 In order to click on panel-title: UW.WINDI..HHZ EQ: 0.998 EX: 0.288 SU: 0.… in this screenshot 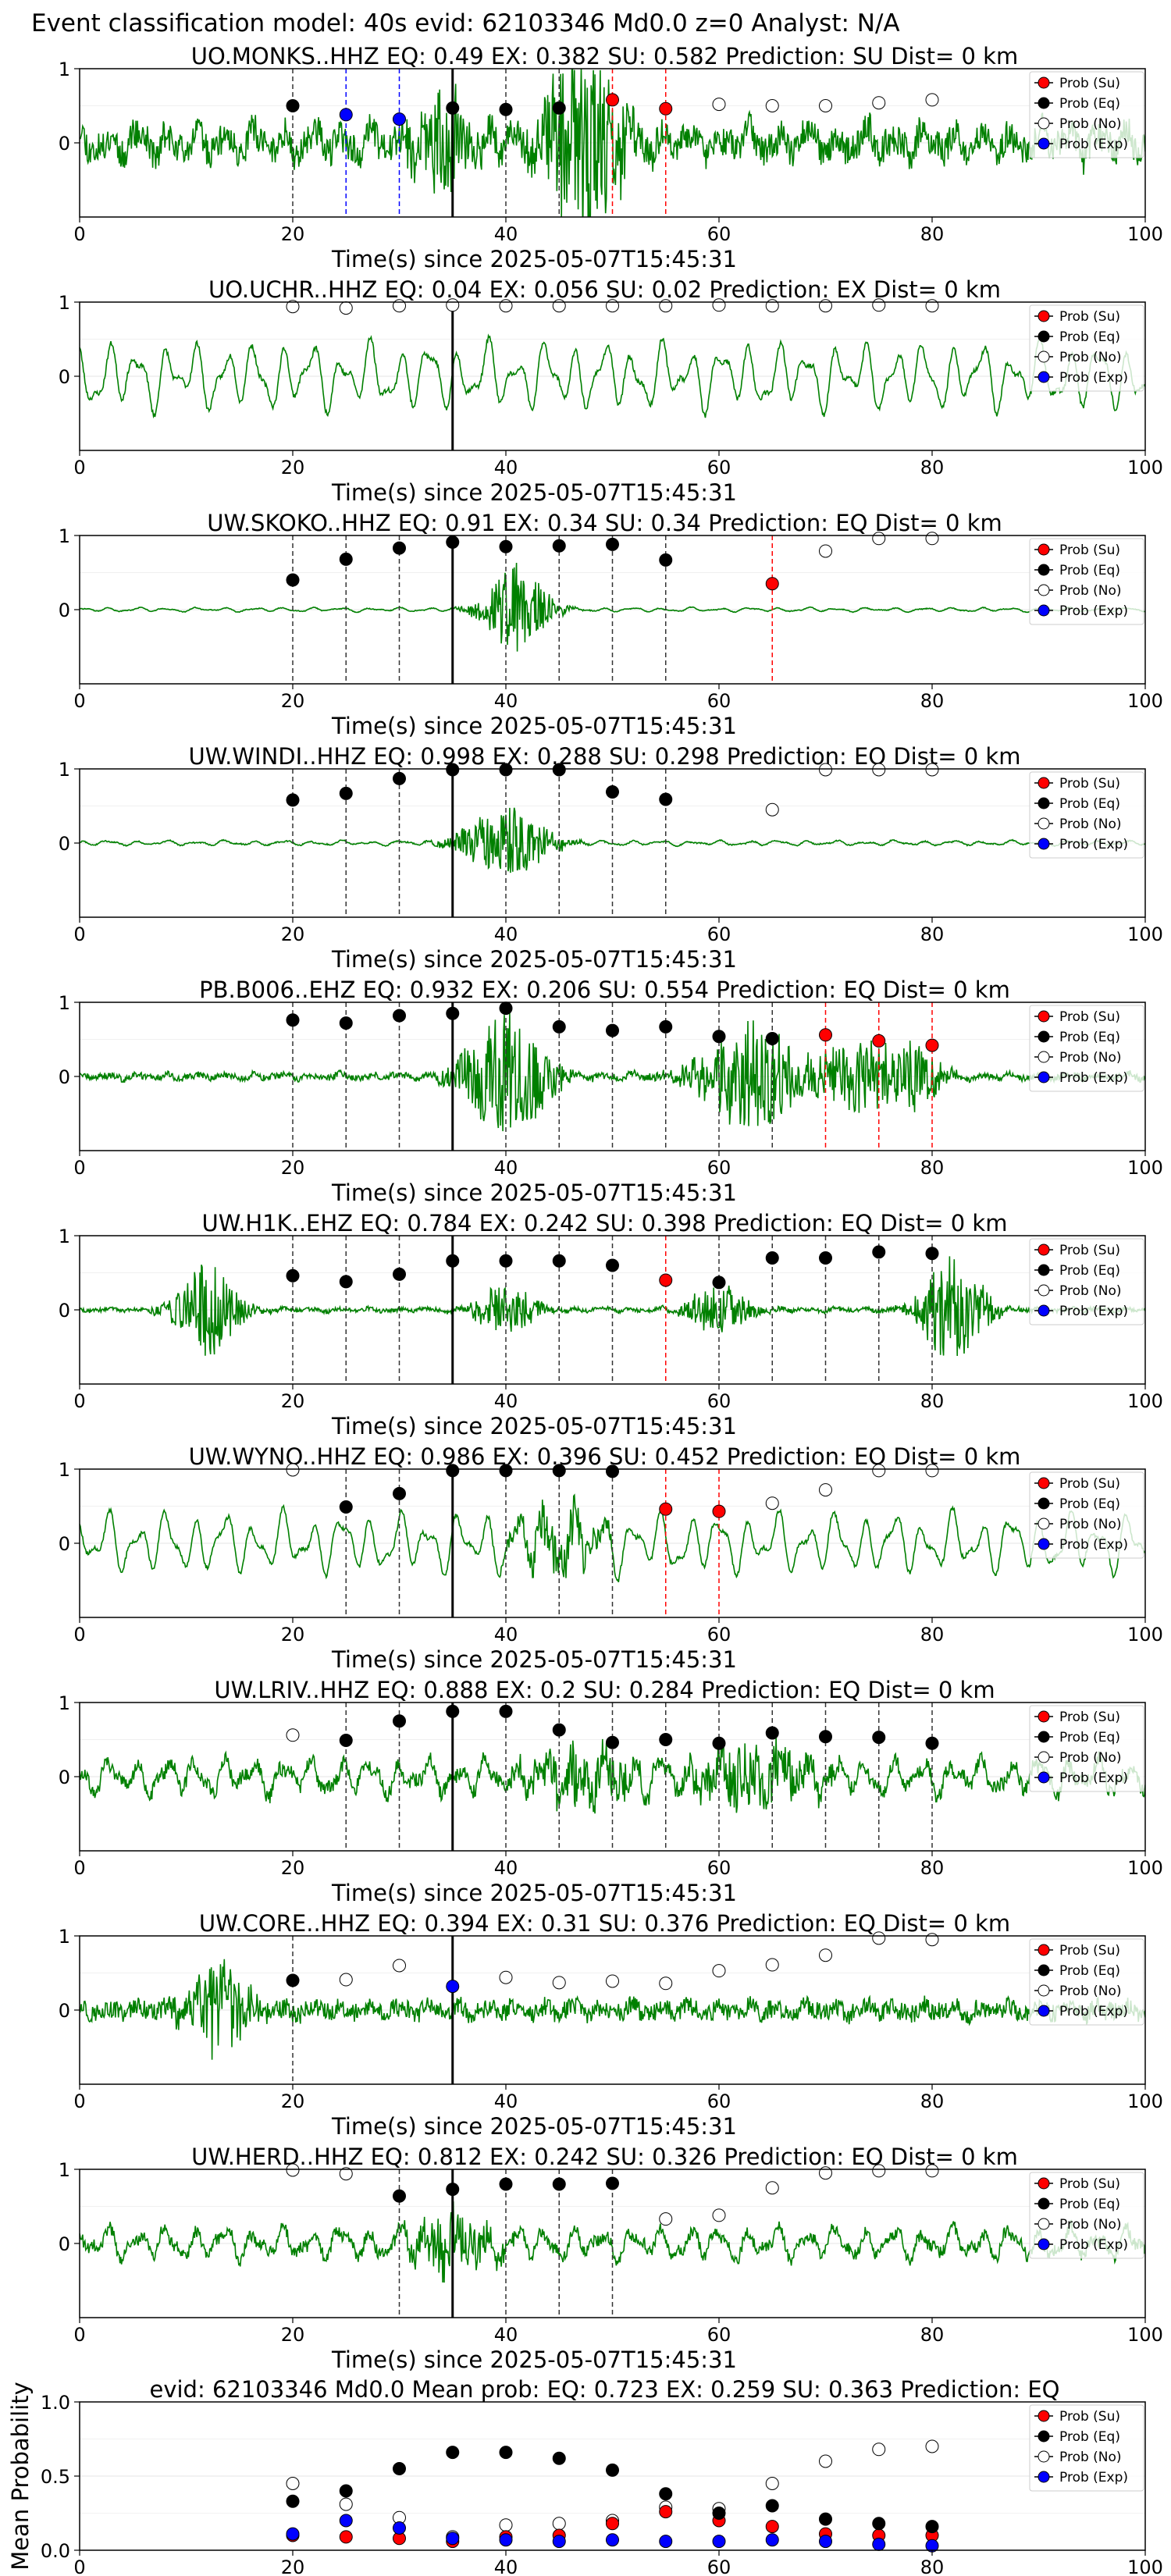, I will do `click(605, 756)`.